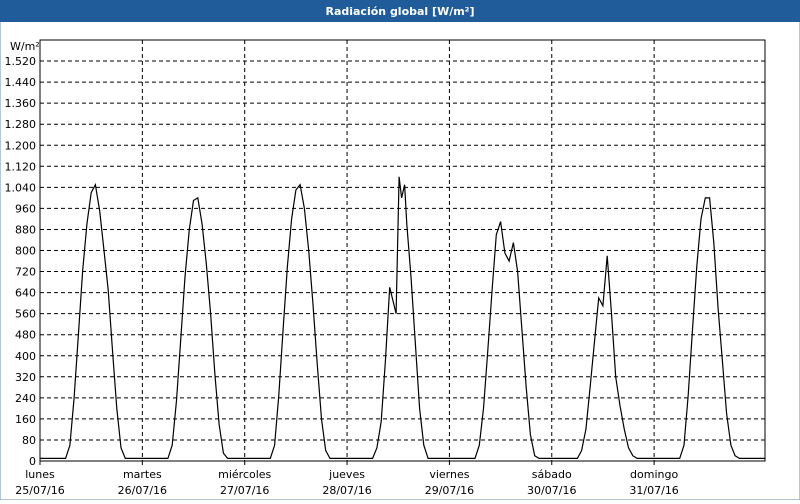 This screenshot has height=504, width=800. Describe the element at coordinates (653, 490) in the screenshot. I see `x-tick-date: 31/07/16` at that location.